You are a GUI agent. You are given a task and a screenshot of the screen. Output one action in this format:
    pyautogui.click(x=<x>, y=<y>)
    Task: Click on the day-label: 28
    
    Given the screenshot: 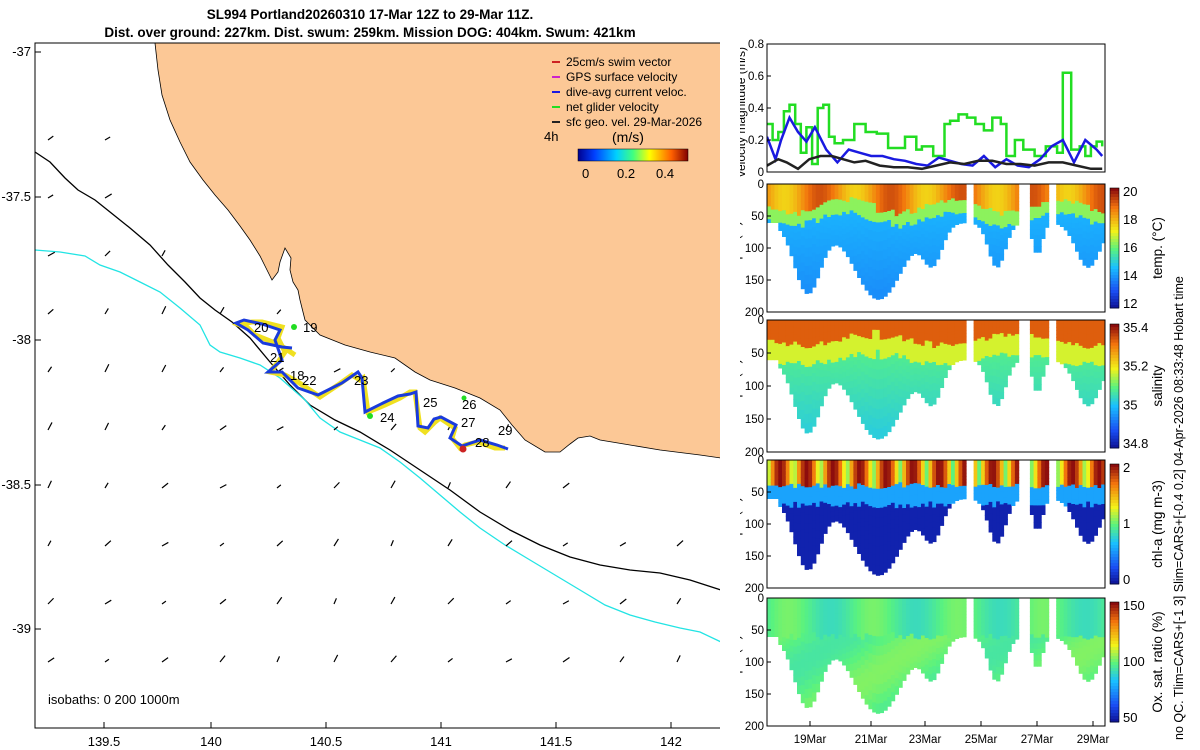 What is the action you would take?
    pyautogui.click(x=482, y=442)
    